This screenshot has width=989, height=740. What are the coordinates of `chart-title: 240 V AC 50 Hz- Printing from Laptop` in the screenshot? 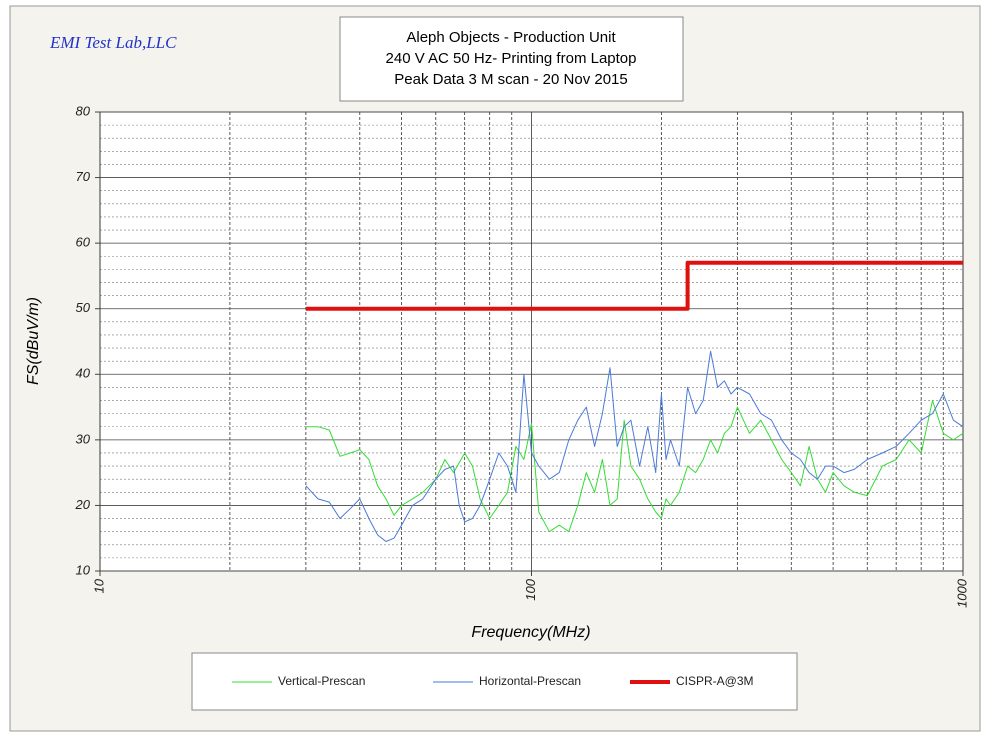 It's located at (511, 58).